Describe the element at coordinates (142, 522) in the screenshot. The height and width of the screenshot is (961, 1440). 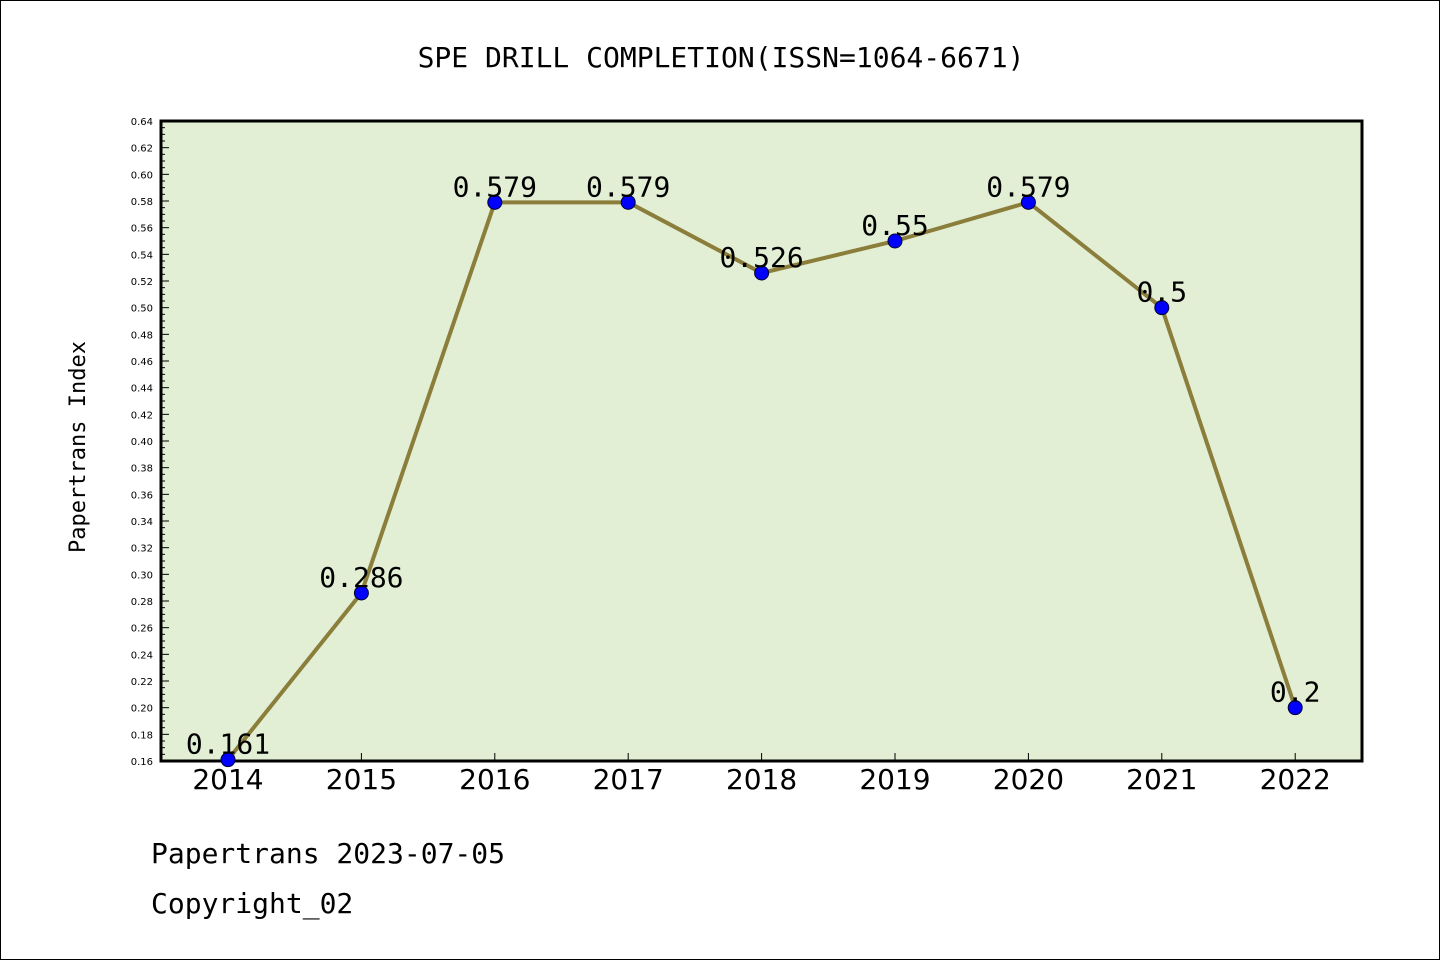
I see `y-tick-label: 0.34` at that location.